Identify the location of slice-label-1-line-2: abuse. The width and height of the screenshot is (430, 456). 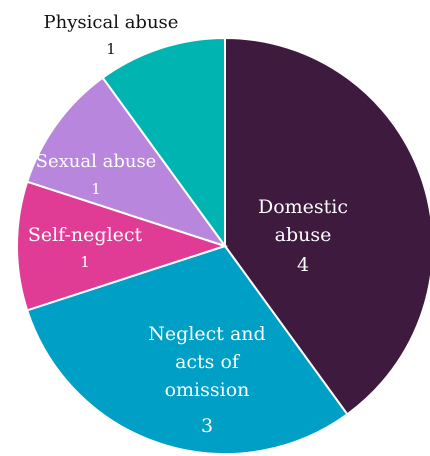
(303, 235).